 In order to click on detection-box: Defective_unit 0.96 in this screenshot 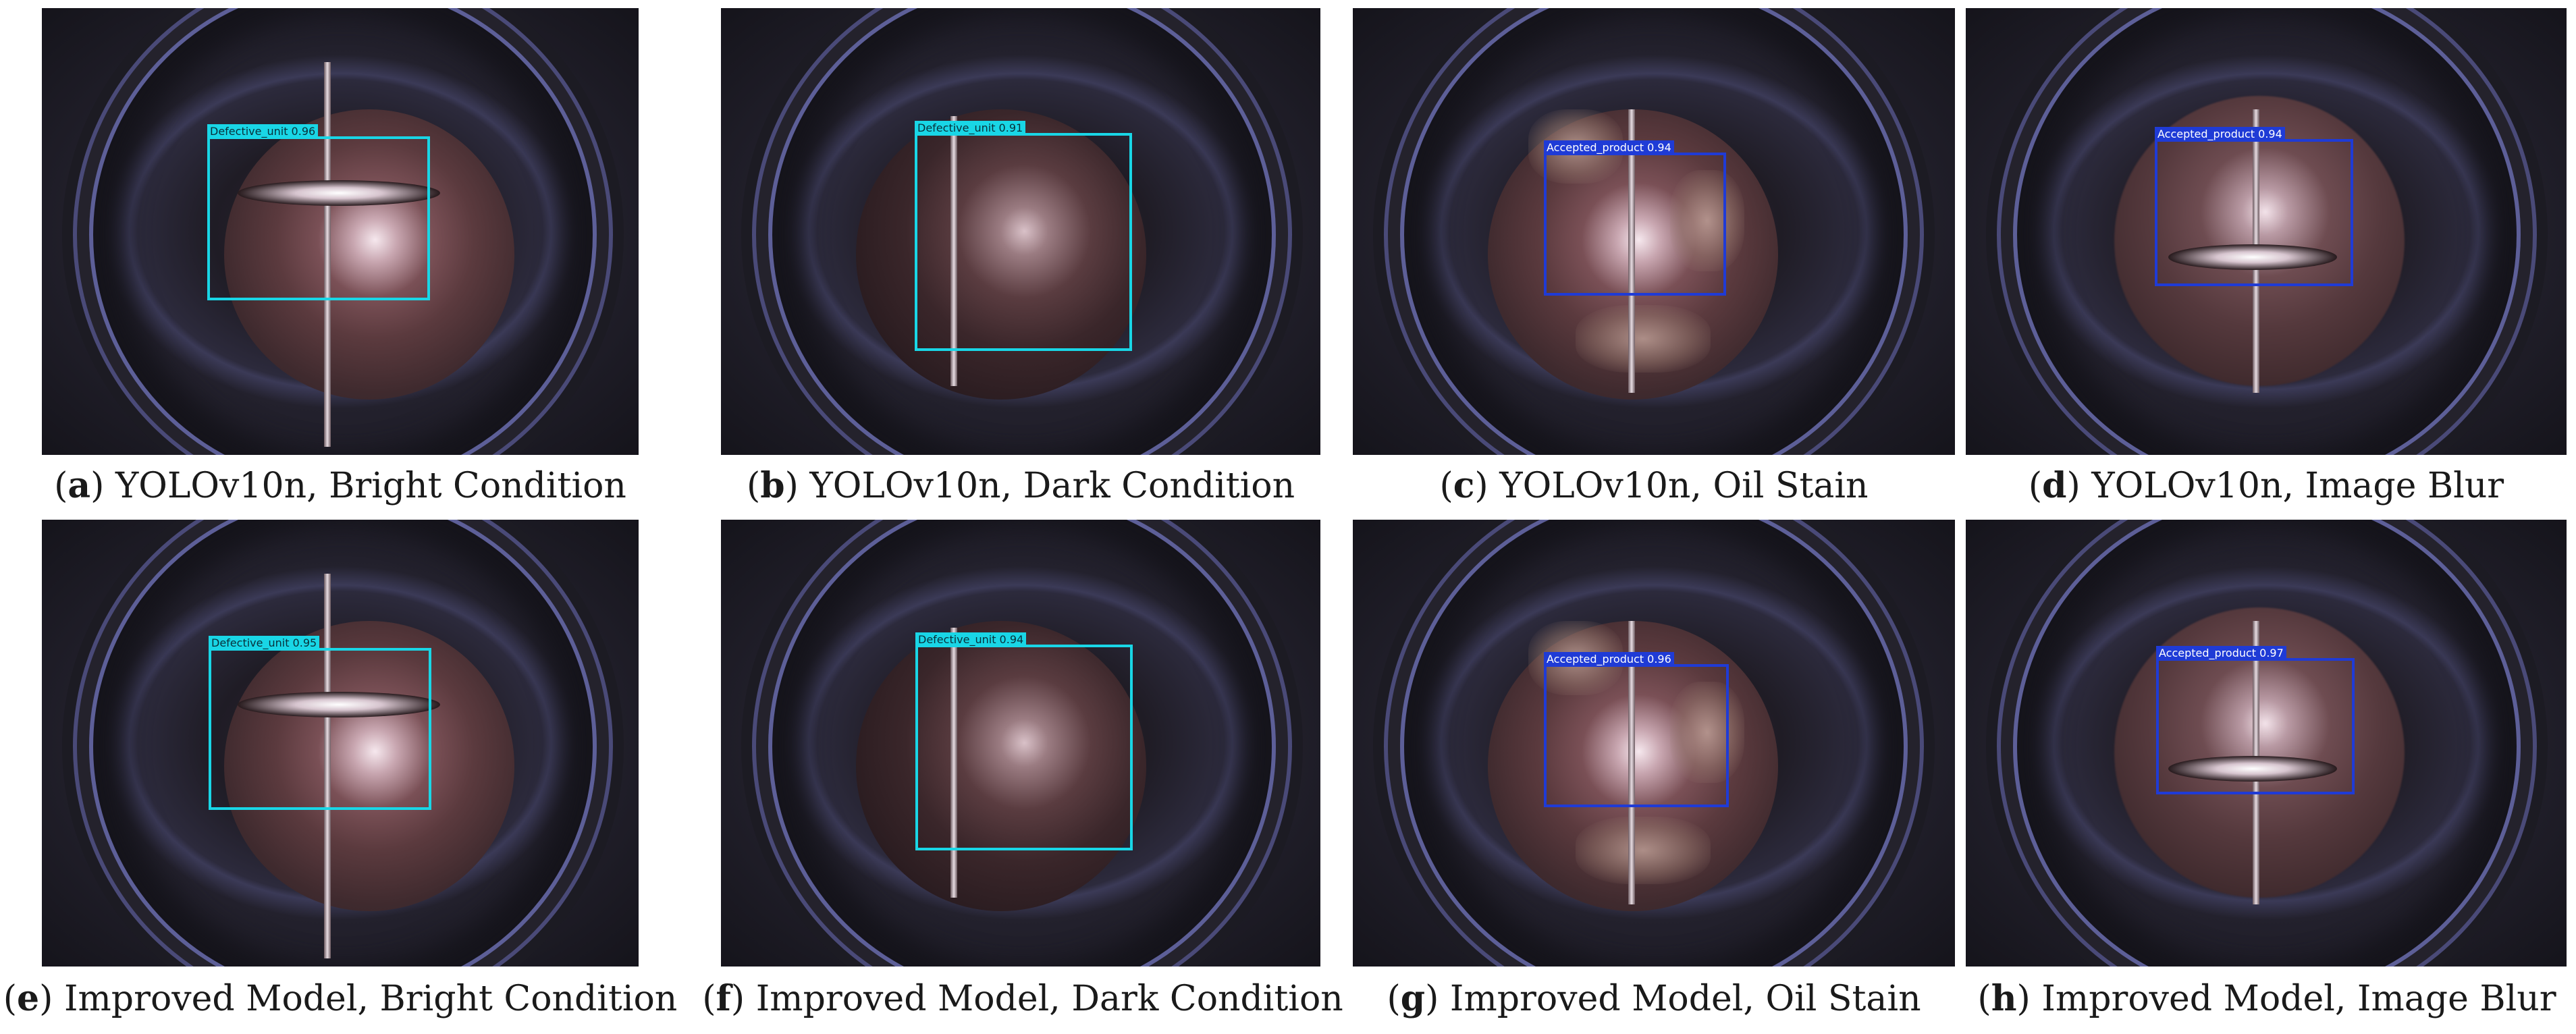, I will do `click(318, 212)`.